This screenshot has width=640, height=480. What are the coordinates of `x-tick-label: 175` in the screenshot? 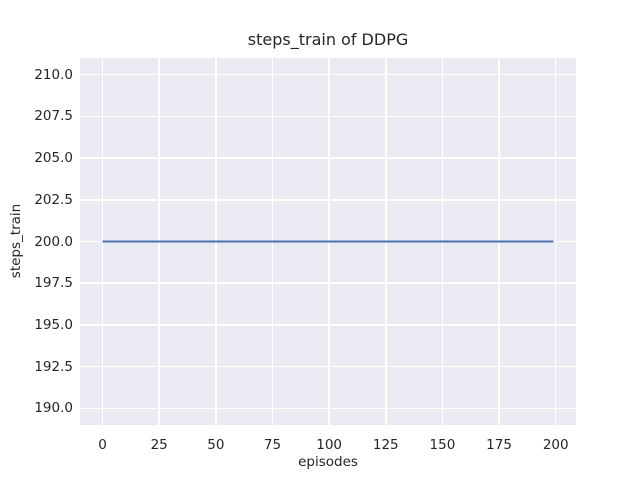 It's located at (499, 445).